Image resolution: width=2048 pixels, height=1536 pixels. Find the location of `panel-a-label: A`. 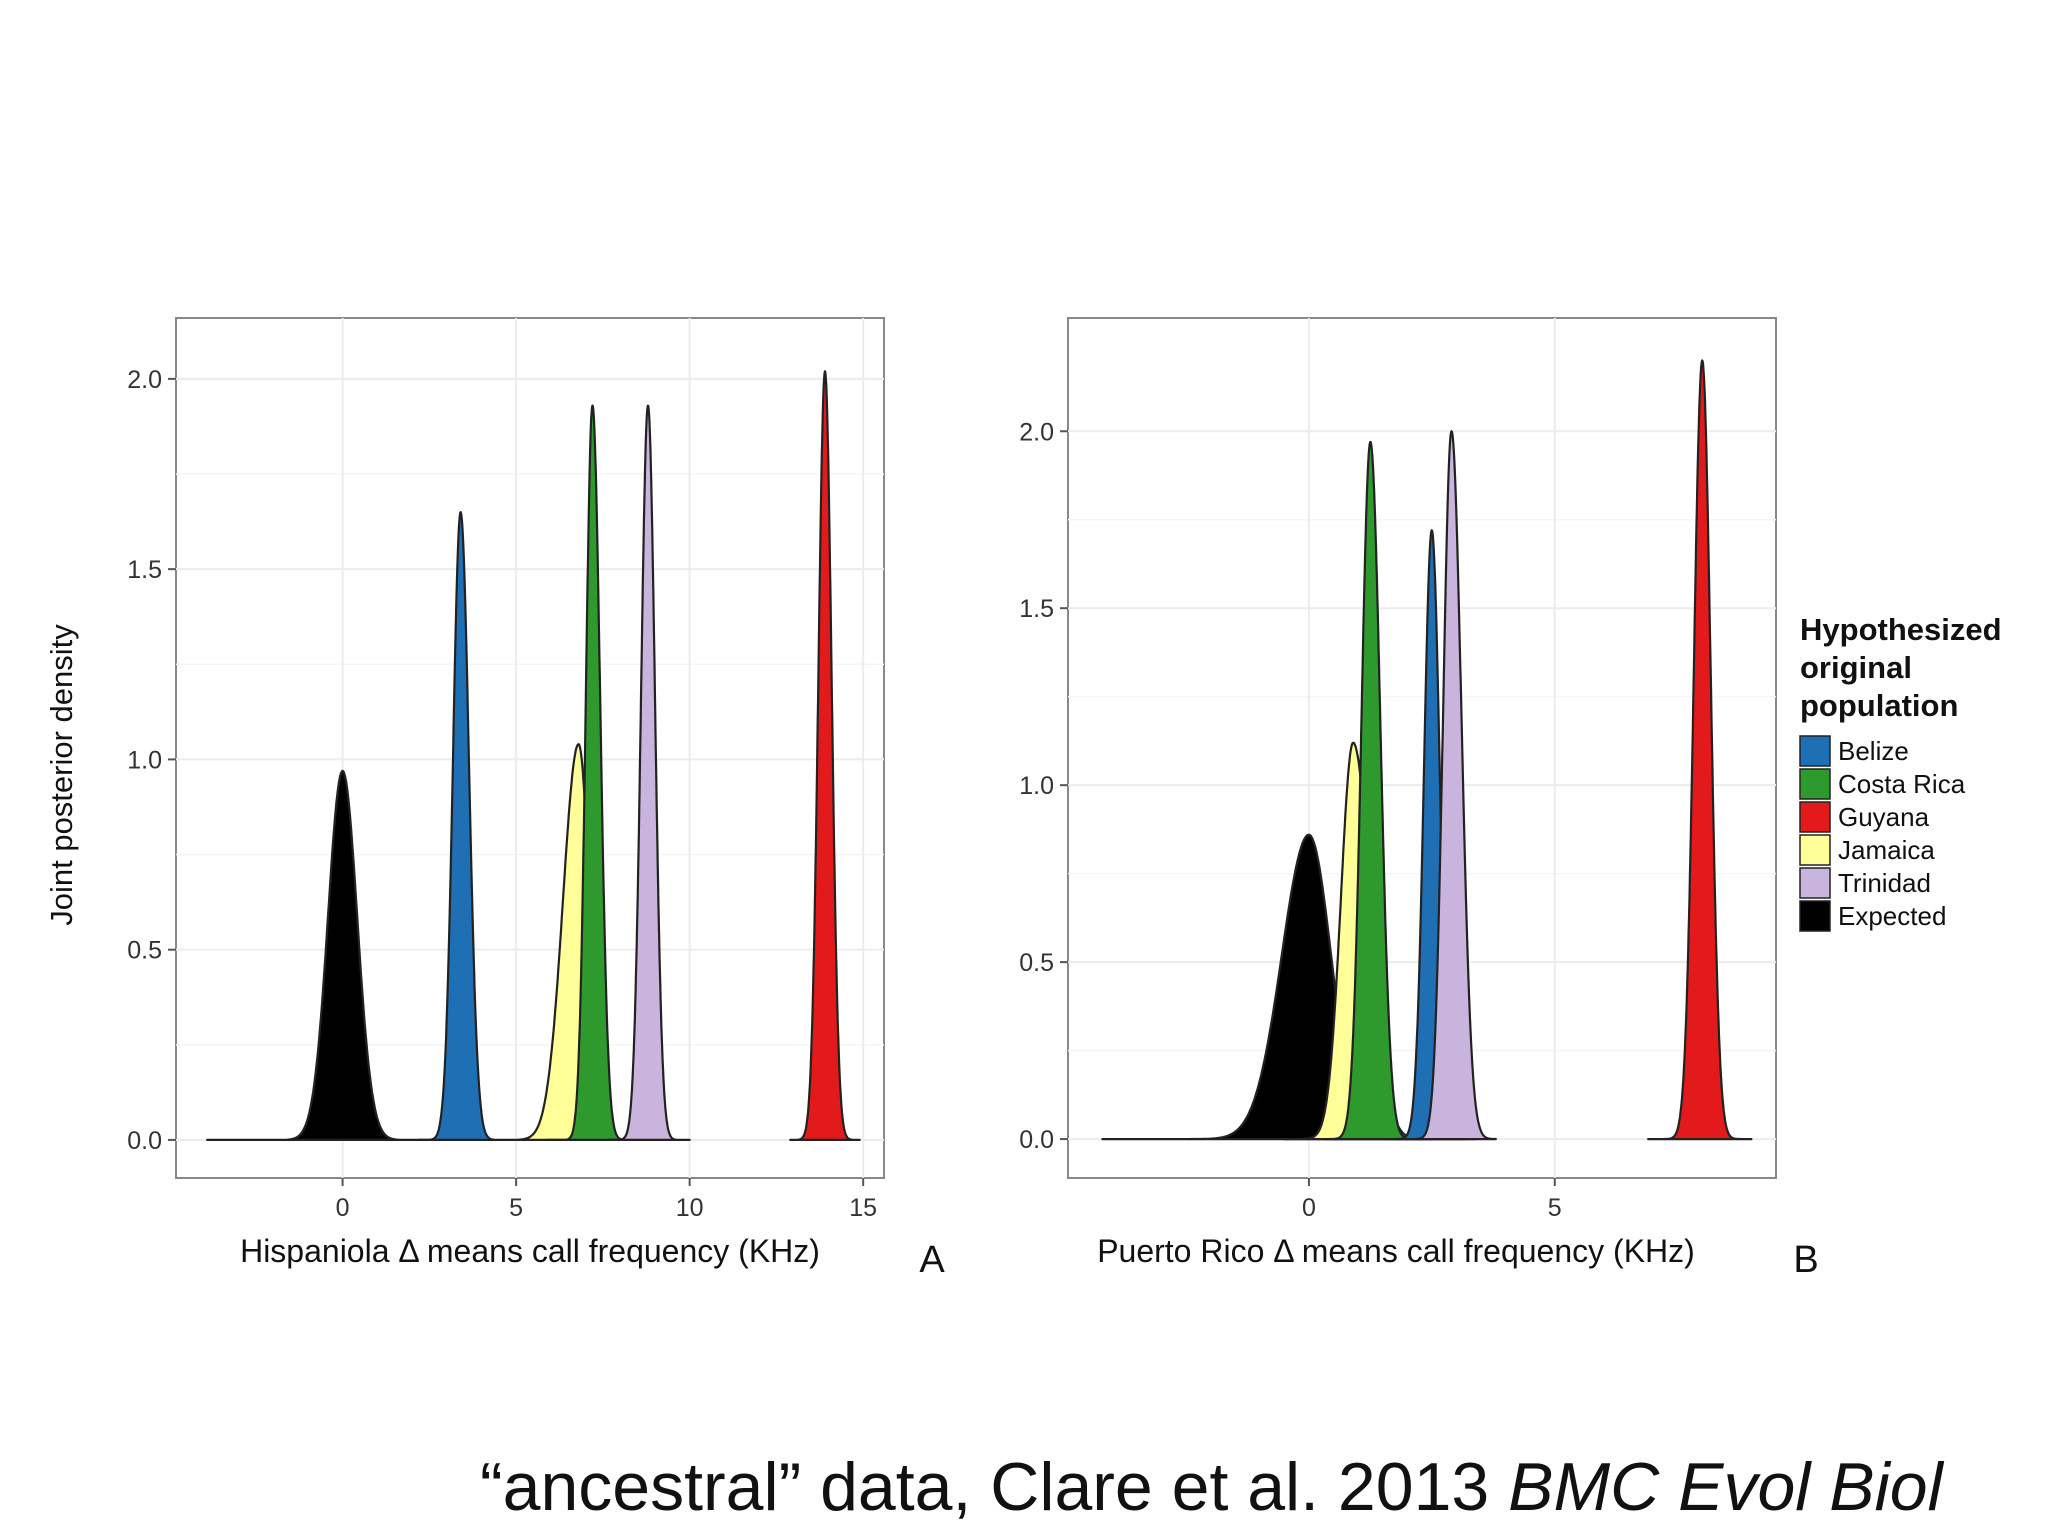

panel-a-label: A is located at coordinates (932, 1260).